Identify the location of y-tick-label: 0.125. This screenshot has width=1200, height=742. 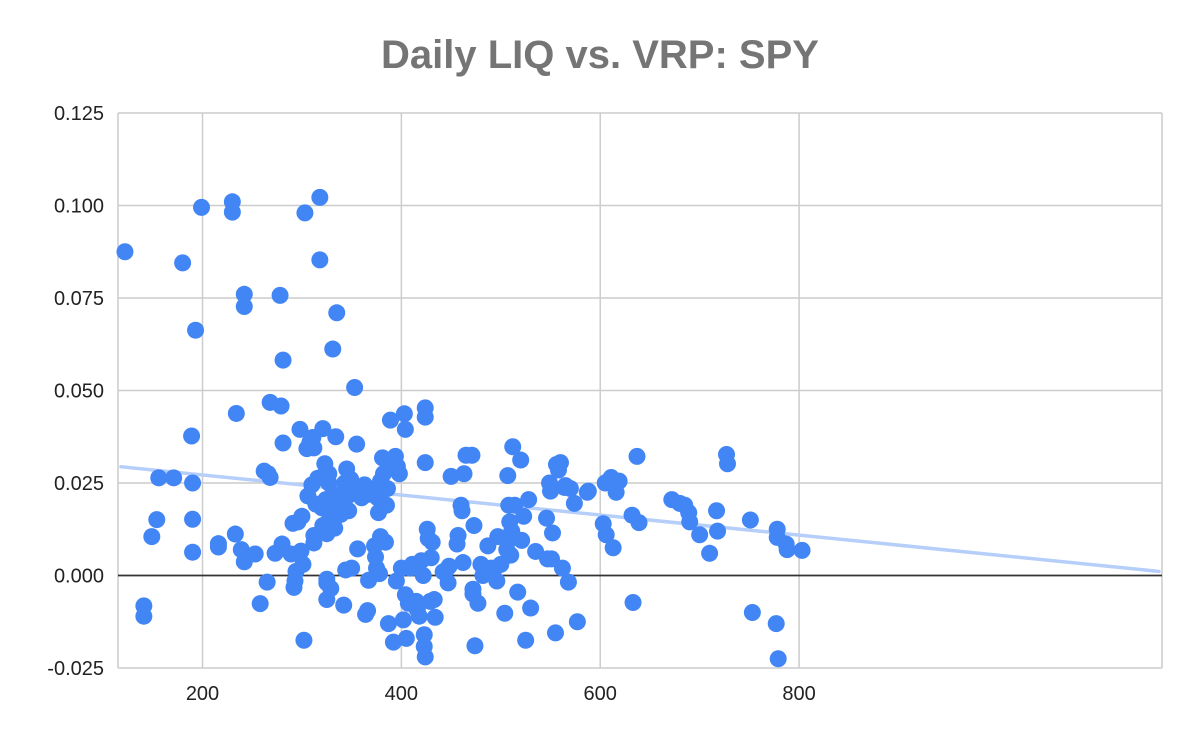
(79, 114).